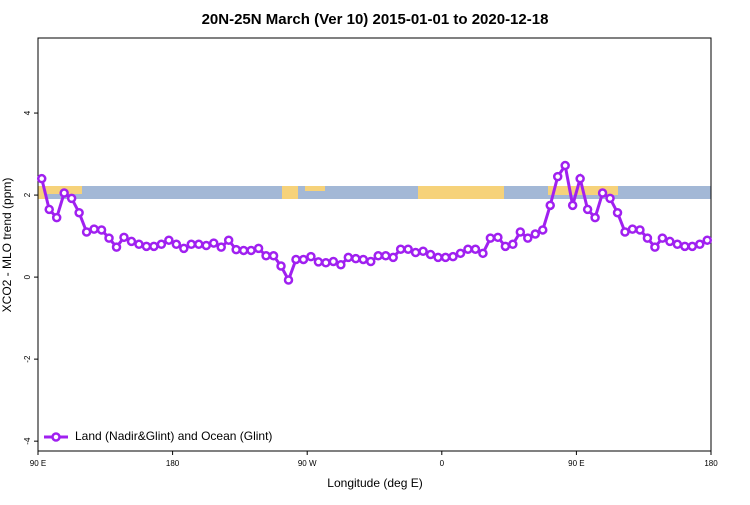 Image resolution: width=750 pixels, height=505 pixels. I want to click on legend-label: Land (Nadir&Glint) and Ocean (Glint), so click(173, 436).